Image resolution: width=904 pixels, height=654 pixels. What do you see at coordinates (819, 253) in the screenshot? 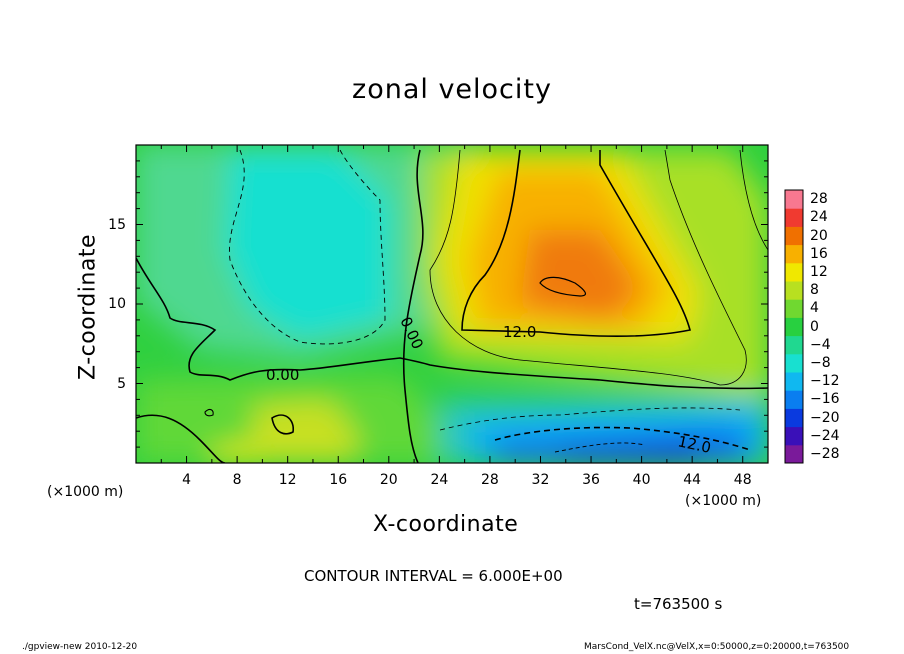
I see `colorbar-tick-label: 16` at bounding box center [819, 253].